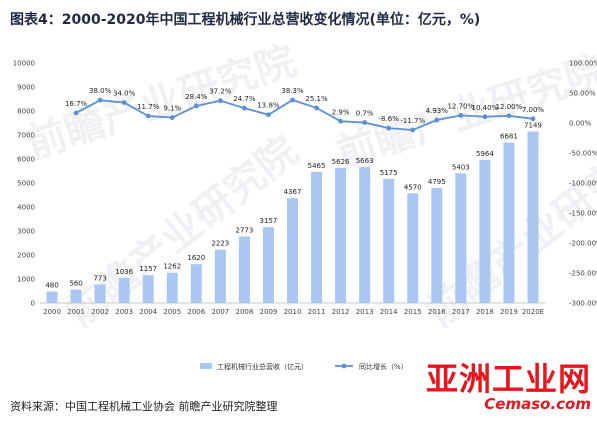 Image resolution: width=597 pixels, height=424 pixels. What do you see at coordinates (269, 221) in the screenshot?
I see `bar-value-label: 3157` at bounding box center [269, 221].